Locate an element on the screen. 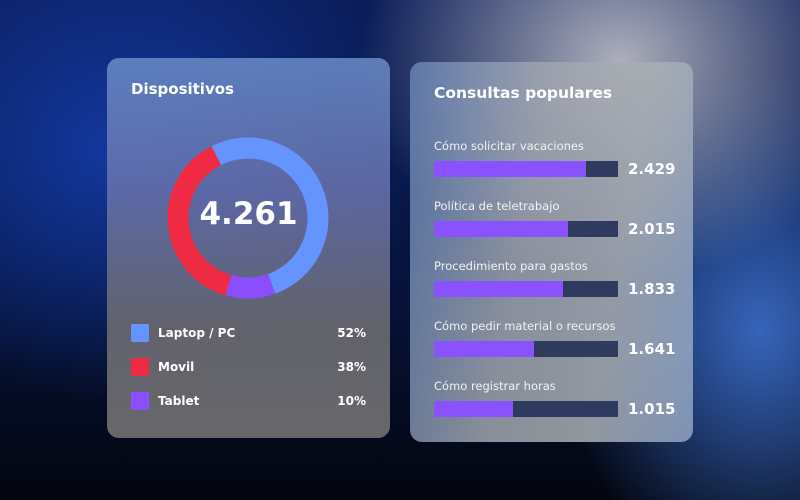  query-count: 2.429 is located at coordinates (652, 169).